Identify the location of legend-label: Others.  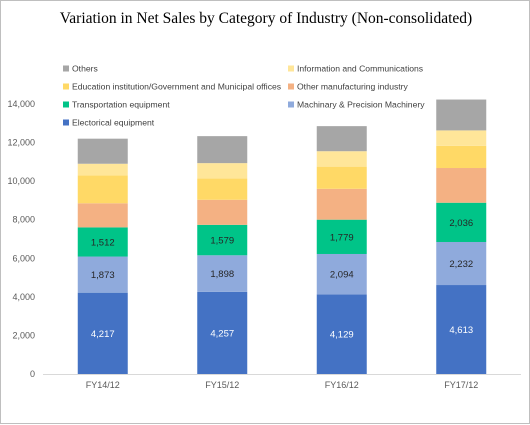
(85, 69).